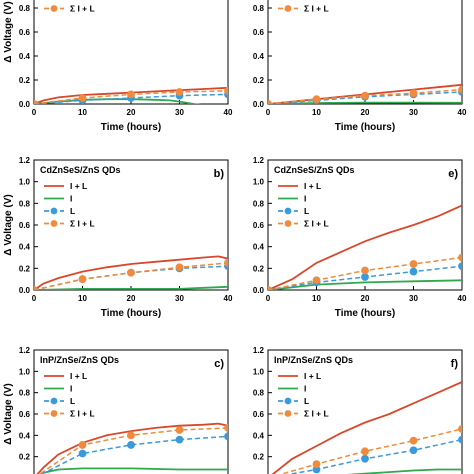 The width and height of the screenshot is (474, 474). Describe the element at coordinates (312, 186) in the screenshot. I see `legend-label: I + L` at that location.